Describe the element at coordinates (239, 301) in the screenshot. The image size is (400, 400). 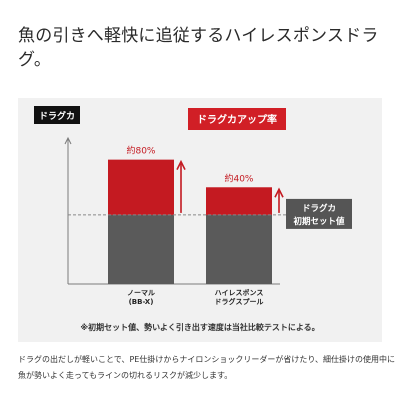
I see `category-sublabel-1: ドラグスプール` at that location.